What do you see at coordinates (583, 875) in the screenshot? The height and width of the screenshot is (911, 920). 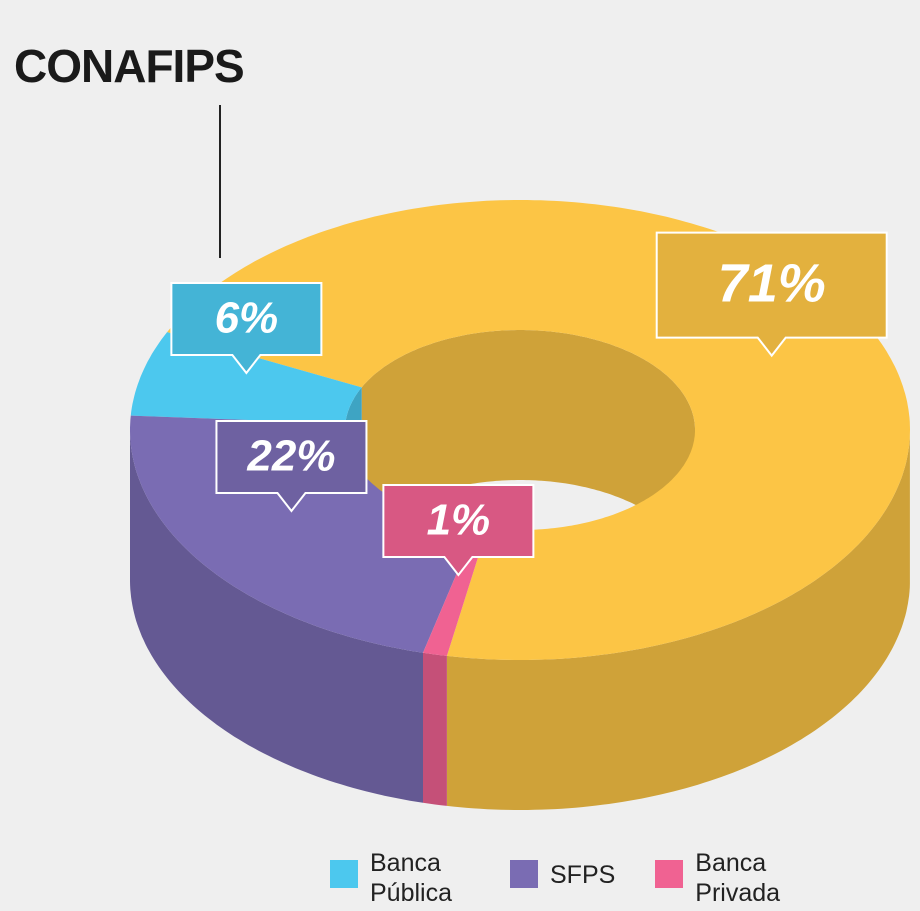 I see `legend-label: SFPS` at bounding box center [583, 875].